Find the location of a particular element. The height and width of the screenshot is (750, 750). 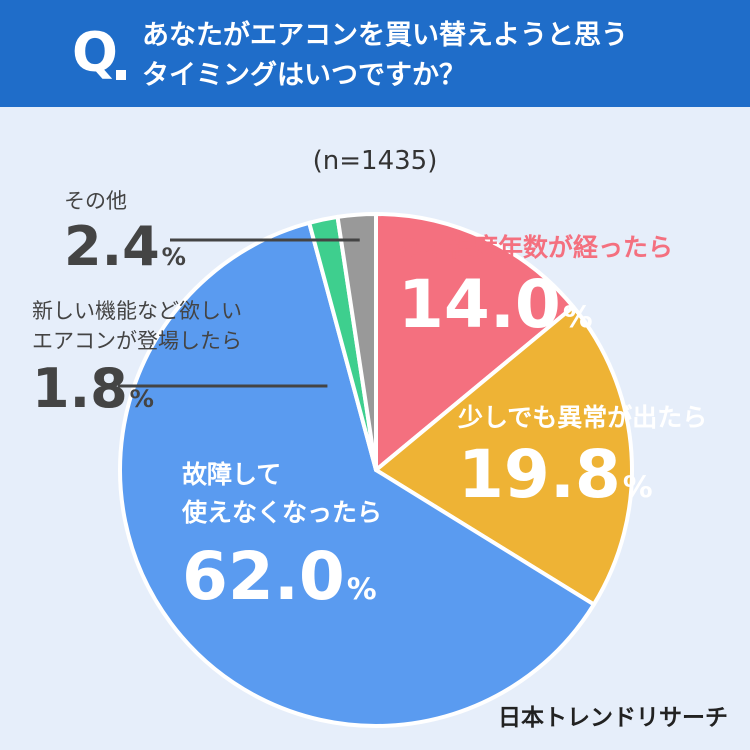

slice-2-category-2: 使えなくなったら is located at coordinates (282, 512).